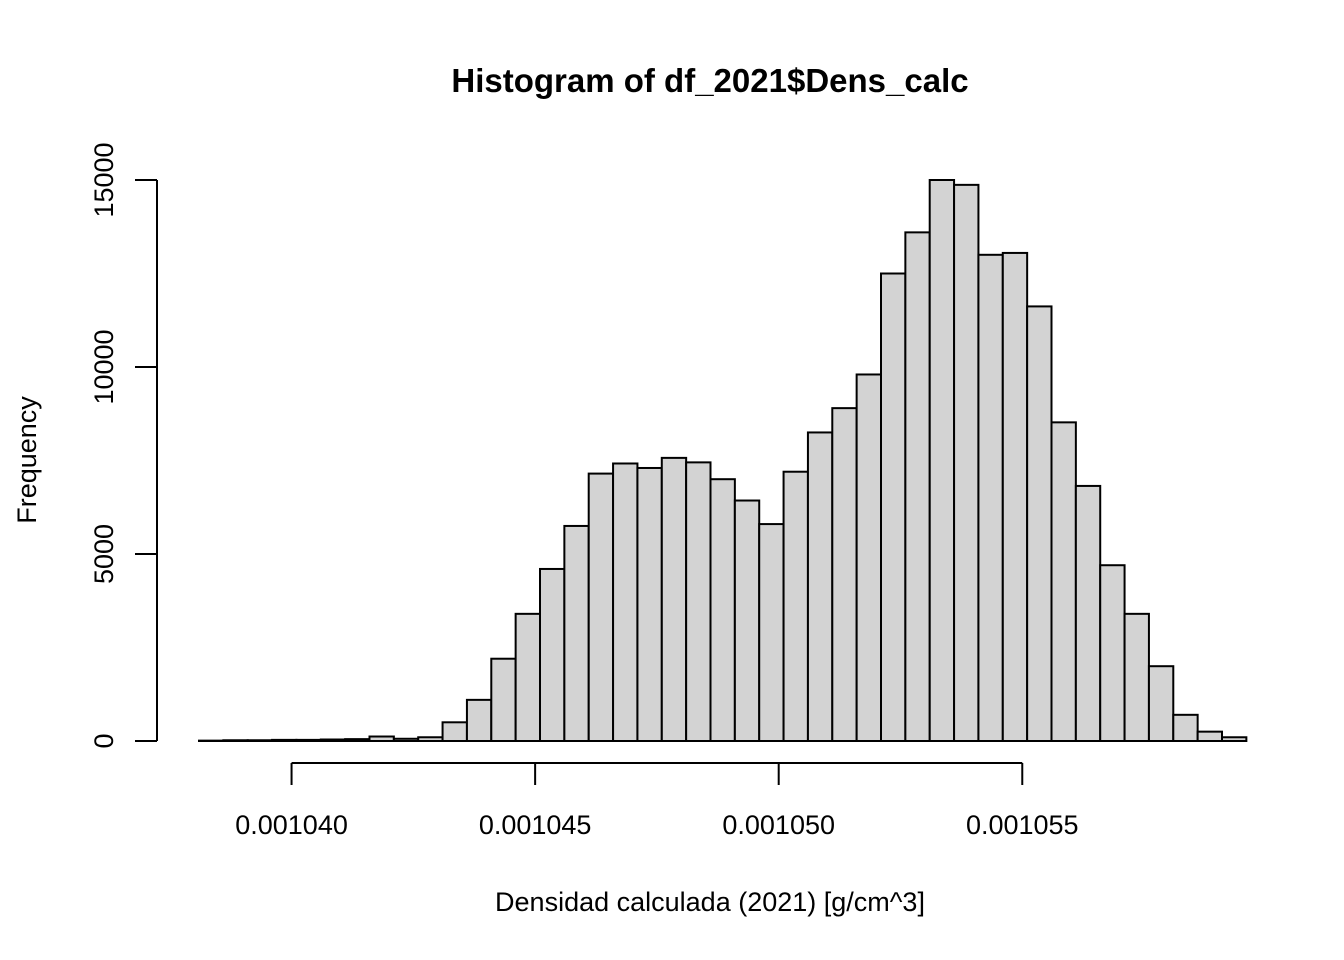 The image size is (1344, 960). Describe the element at coordinates (1022, 825) in the screenshot. I see `x-tick-label: 0.001055` at that location.